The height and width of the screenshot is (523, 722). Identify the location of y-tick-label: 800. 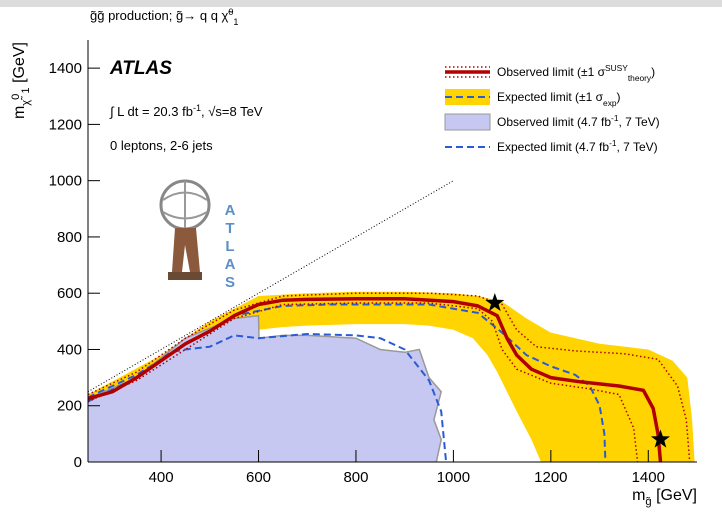
(69, 237).